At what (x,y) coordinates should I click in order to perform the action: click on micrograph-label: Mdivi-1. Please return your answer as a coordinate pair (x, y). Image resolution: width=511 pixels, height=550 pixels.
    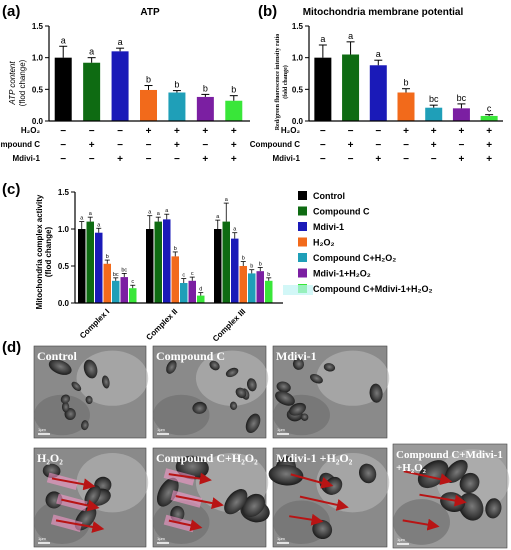
    Looking at the image, I should click on (296, 356).